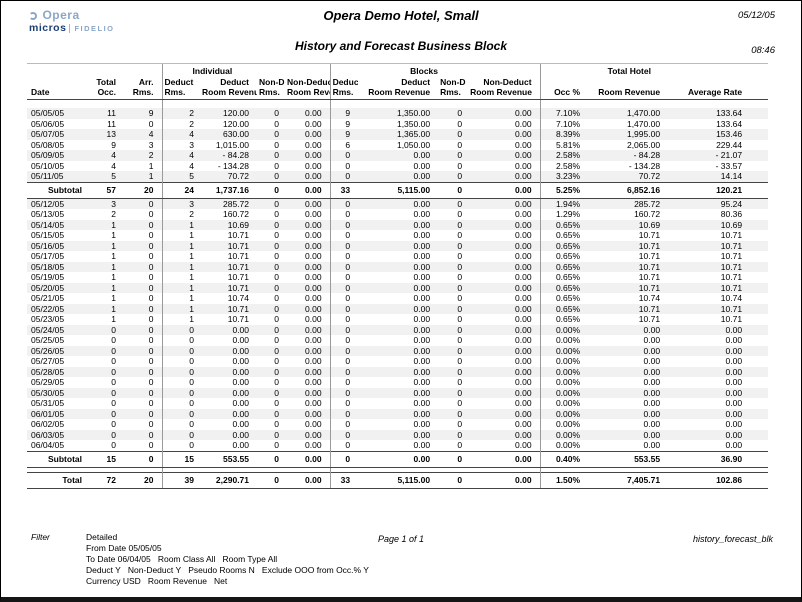  I want to click on cell-date: 05/24/05, so click(54, 329).